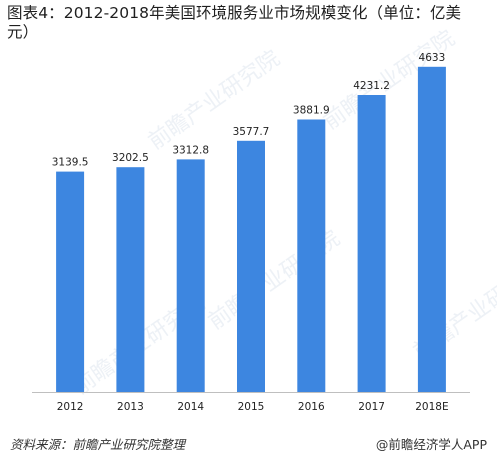  Describe the element at coordinates (371, 407) in the screenshot. I see `x-tick-label-2017: 2017` at that location.